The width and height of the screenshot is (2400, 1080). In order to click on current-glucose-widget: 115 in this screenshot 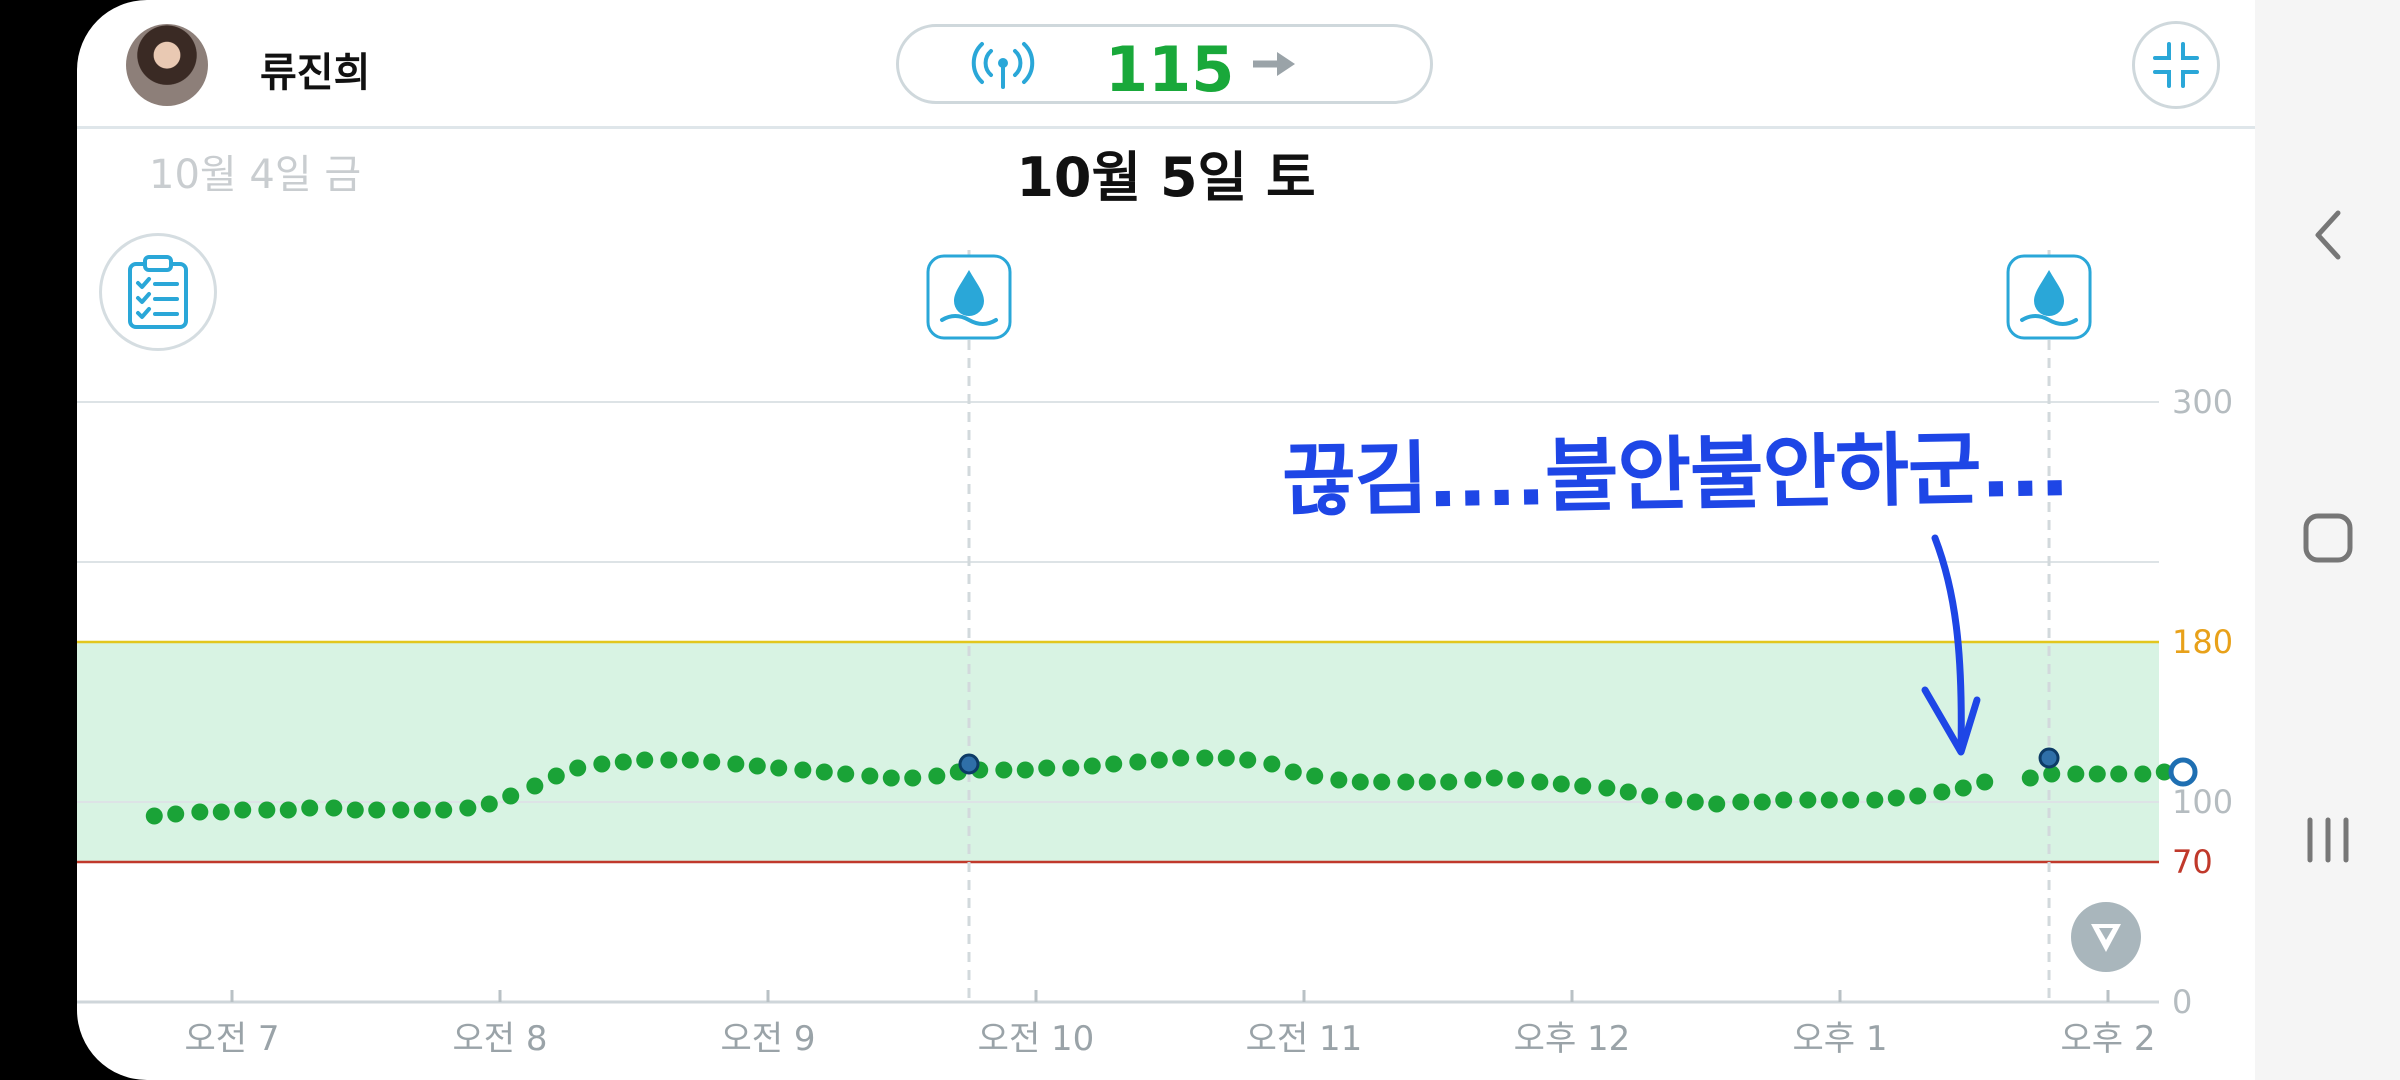, I will do `click(1164, 65)`.